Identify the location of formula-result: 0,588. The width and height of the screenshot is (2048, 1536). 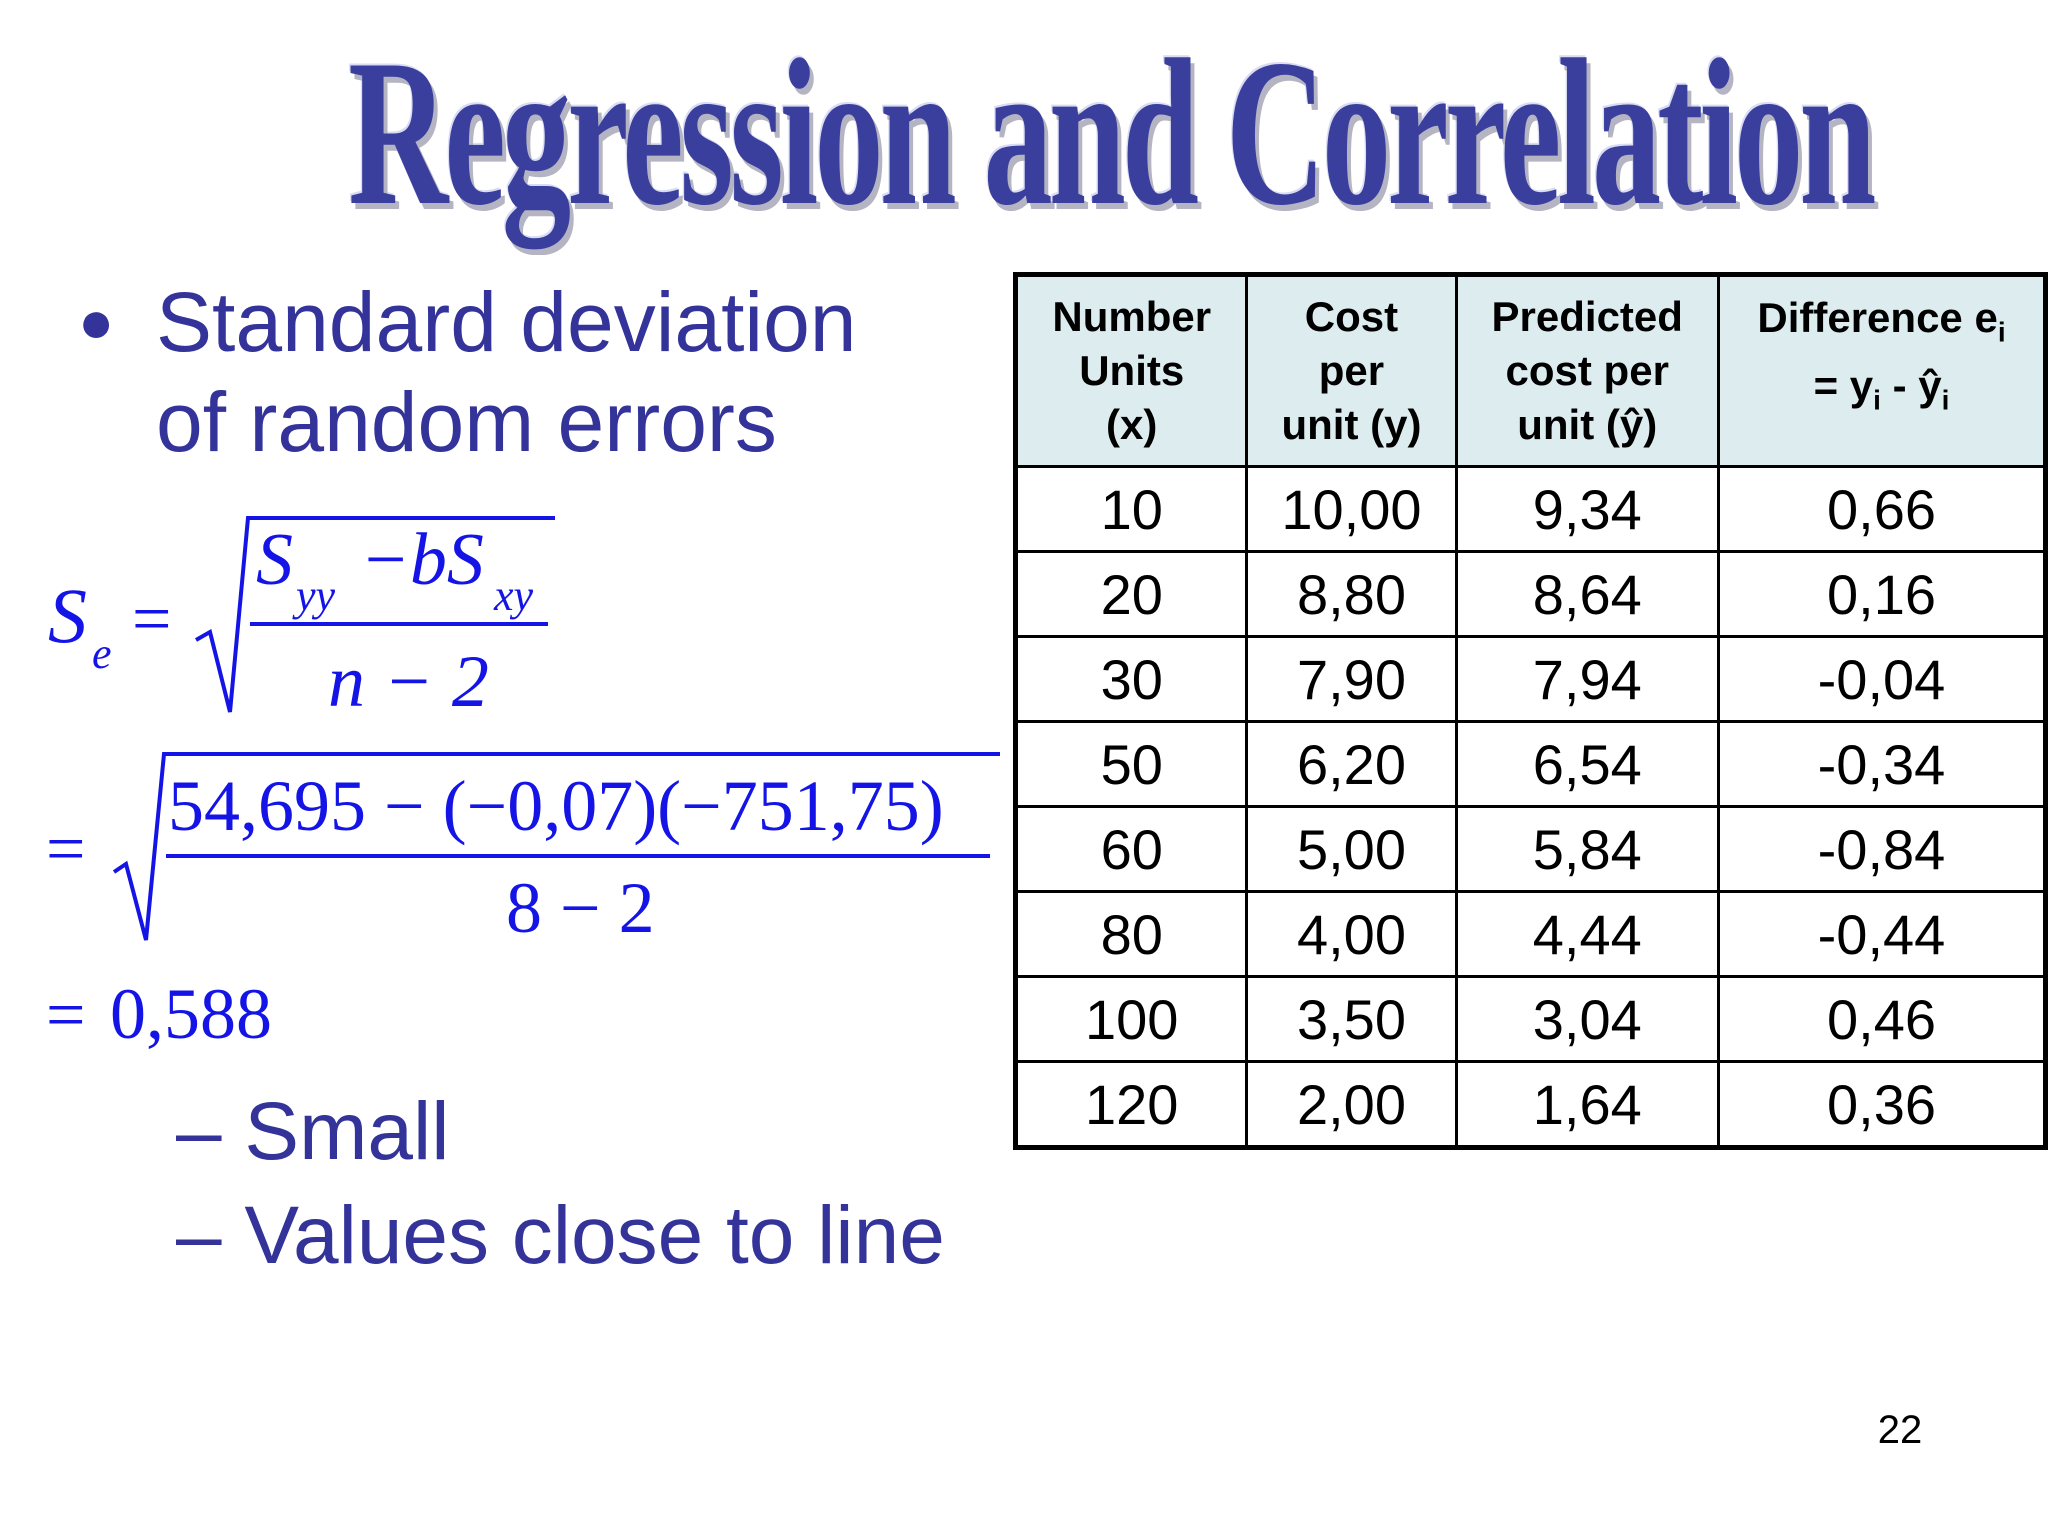
(191, 1014).